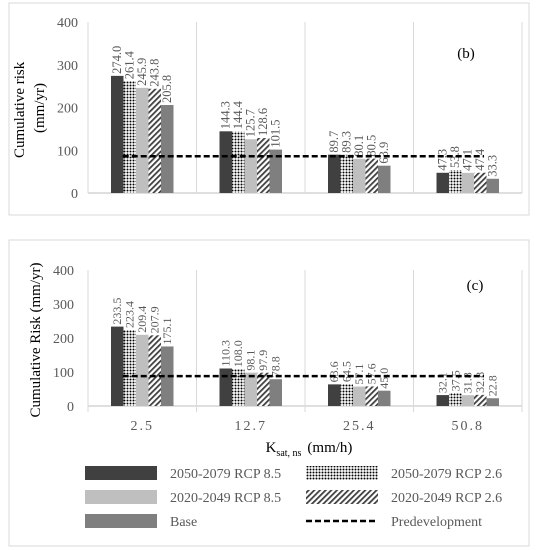 The height and width of the screenshot is (550, 538). What do you see at coordinates (238, 353) in the screenshot?
I see `data-label: 108.0` at bounding box center [238, 353].